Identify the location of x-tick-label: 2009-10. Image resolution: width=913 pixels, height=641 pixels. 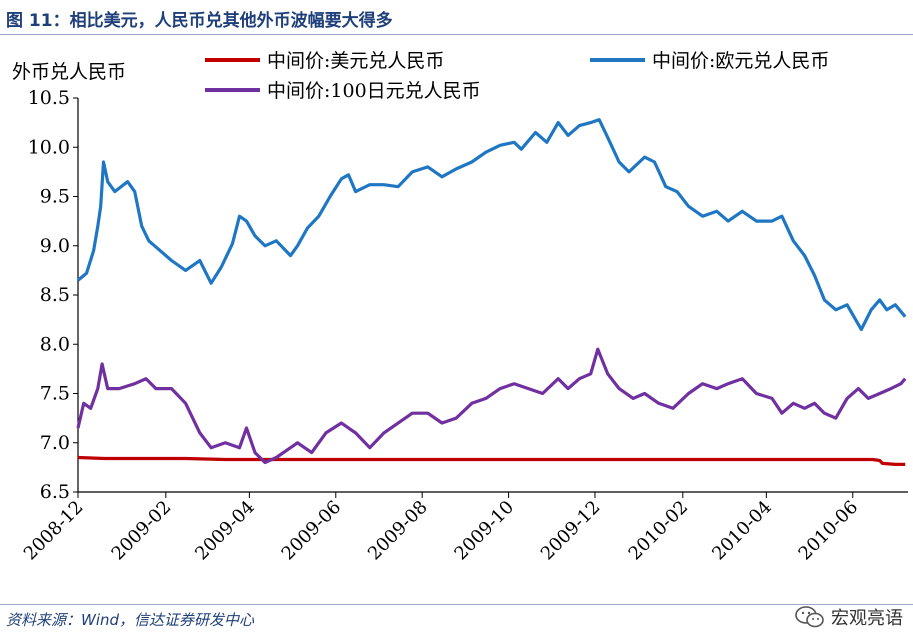
(484, 531).